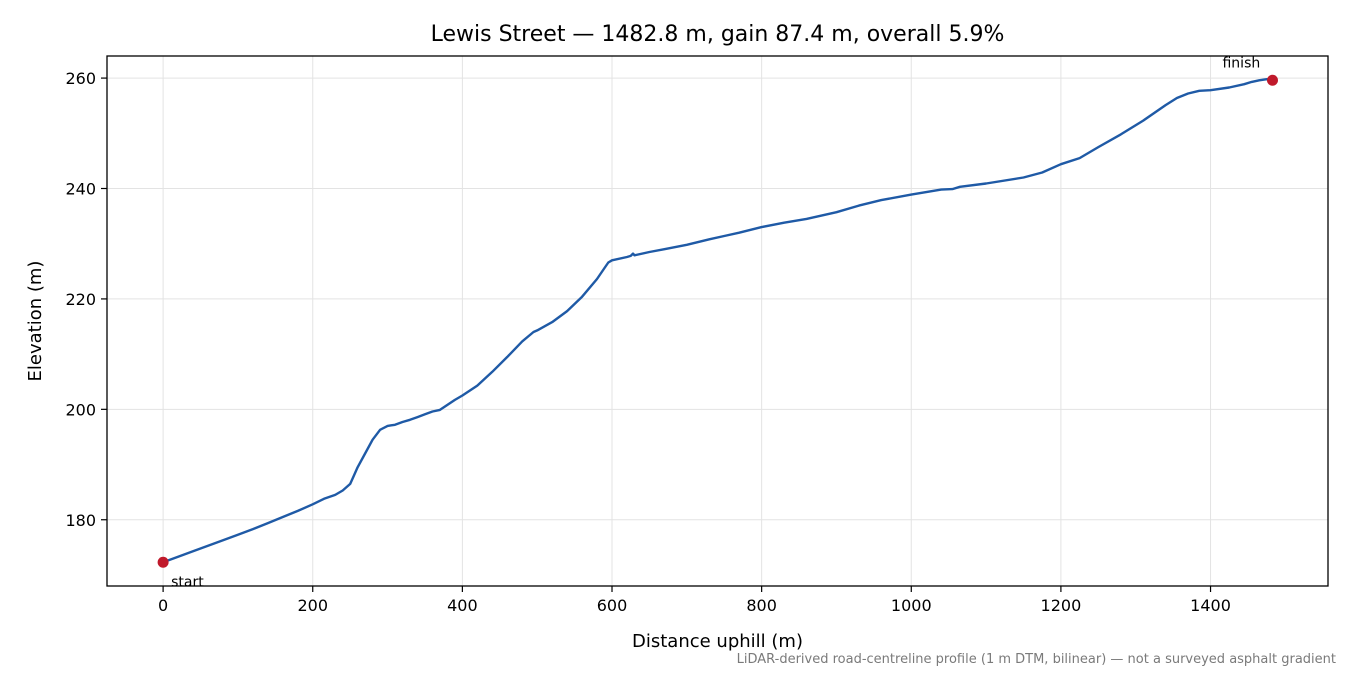  I want to click on x-tick-label: 1400, so click(1210, 605).